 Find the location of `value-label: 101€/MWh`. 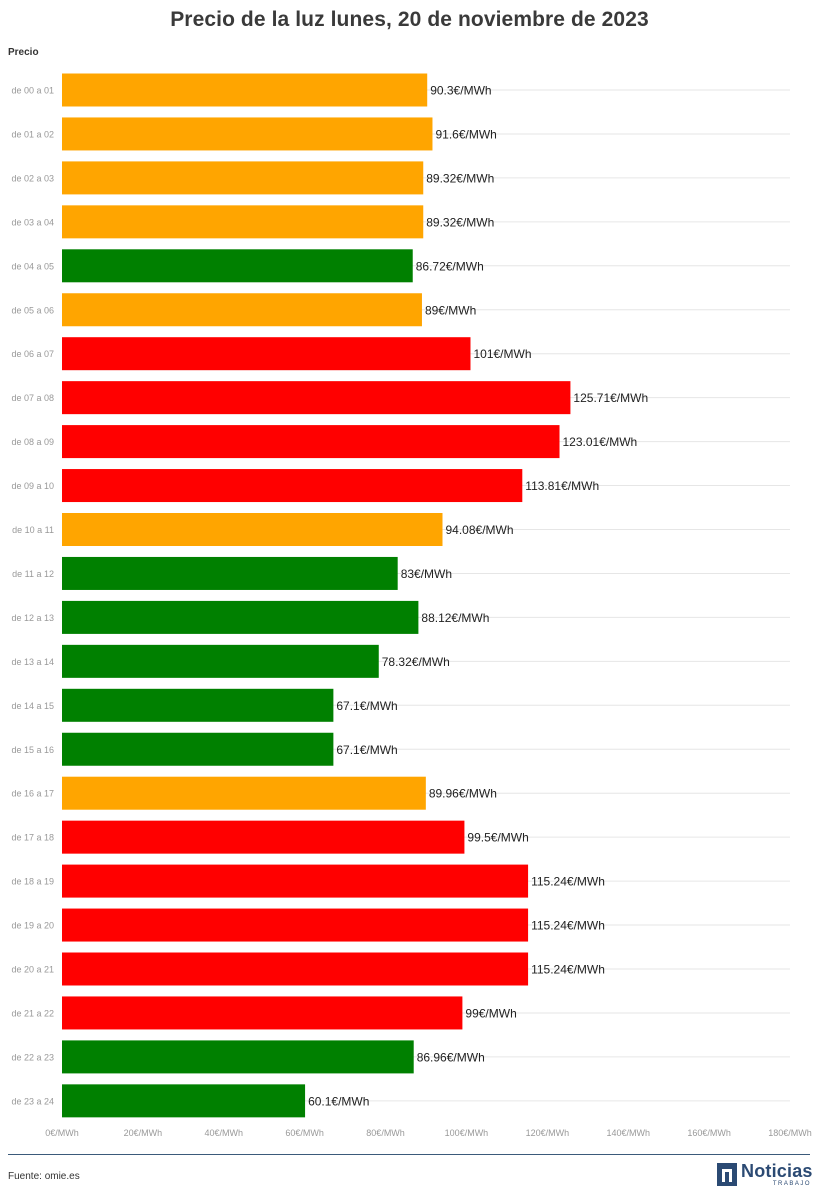

value-label: 101€/MWh is located at coordinates (502, 354).